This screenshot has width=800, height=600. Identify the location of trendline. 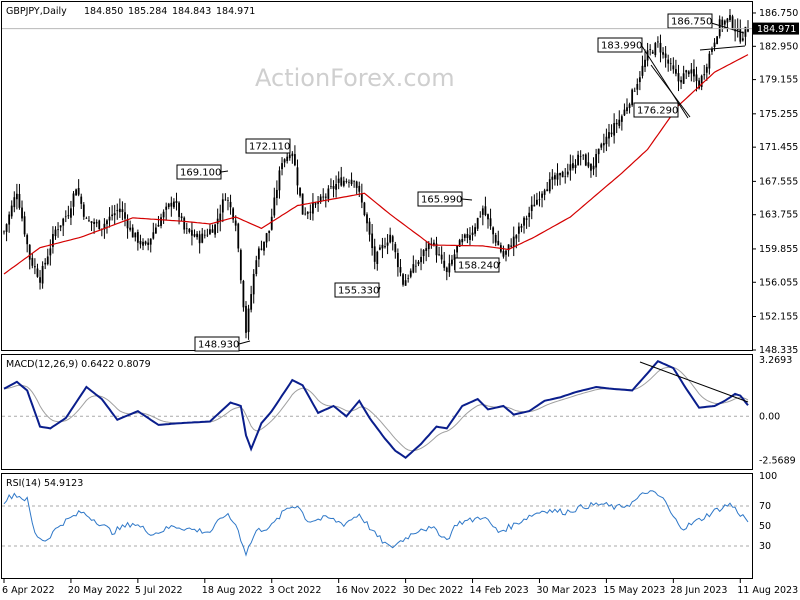
(664, 80).